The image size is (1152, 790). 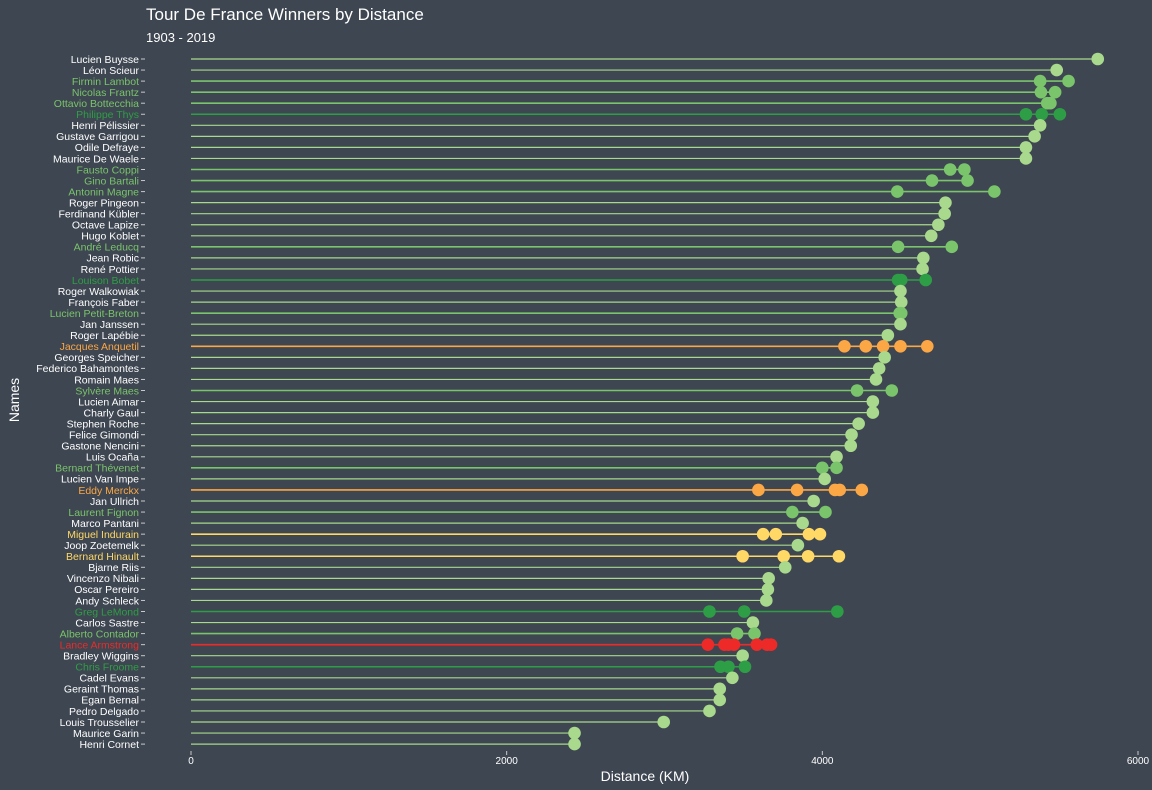 What do you see at coordinates (573, 70) in the screenshot?
I see `row-leon-scieur: Léon Scieur` at bounding box center [573, 70].